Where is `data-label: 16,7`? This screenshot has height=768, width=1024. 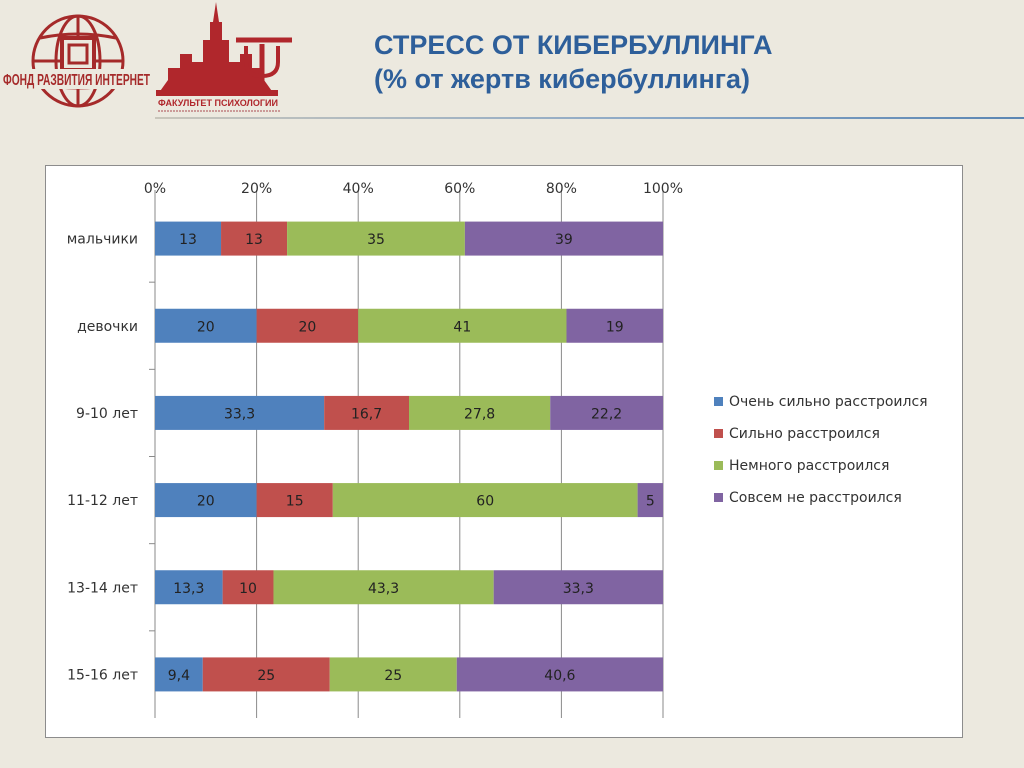
data-label: 16,7 is located at coordinates (366, 414).